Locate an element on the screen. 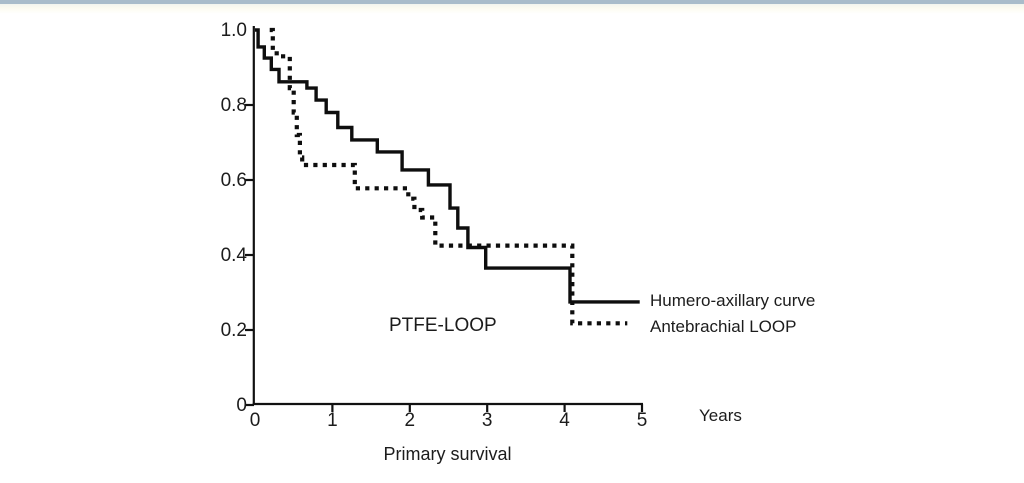  top-accent-bar is located at coordinates (512, 2).